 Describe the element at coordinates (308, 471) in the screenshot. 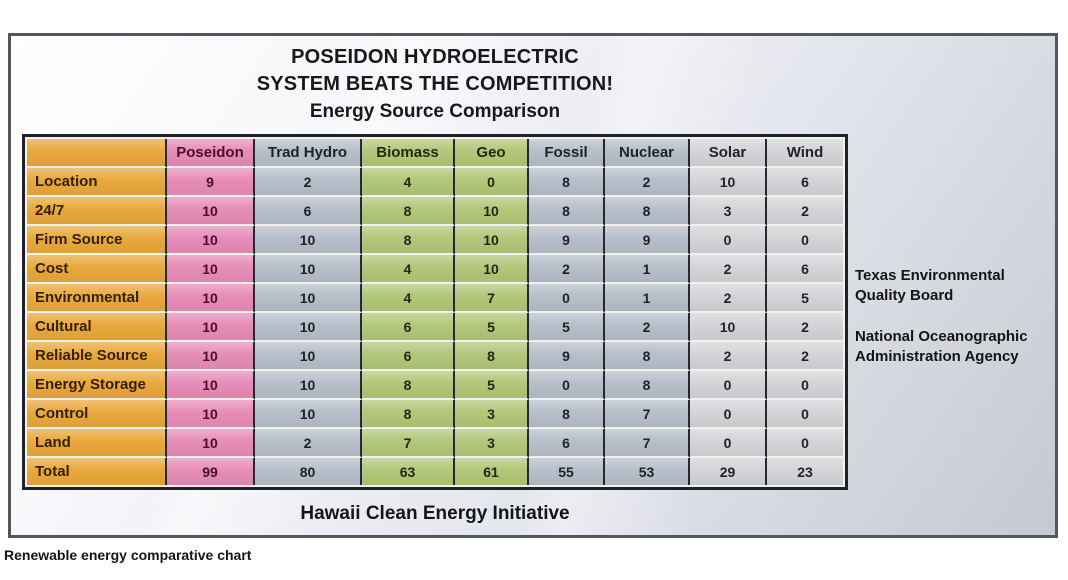

I see `value-cell: 80` at that location.